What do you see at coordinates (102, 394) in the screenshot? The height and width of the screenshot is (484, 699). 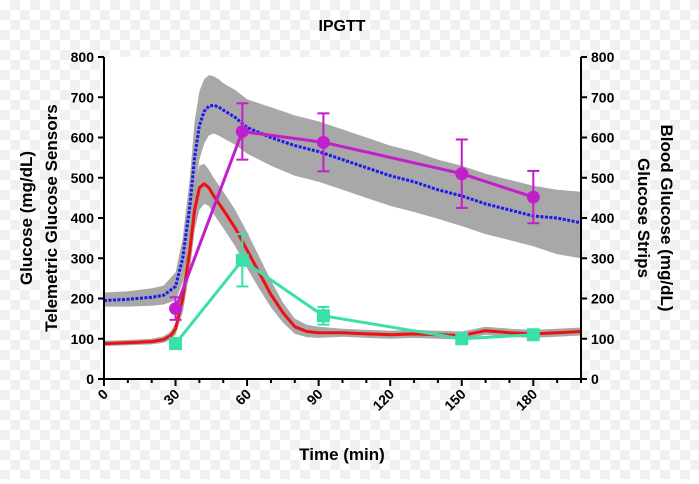 I see `x-tick-label: 0` at bounding box center [102, 394].